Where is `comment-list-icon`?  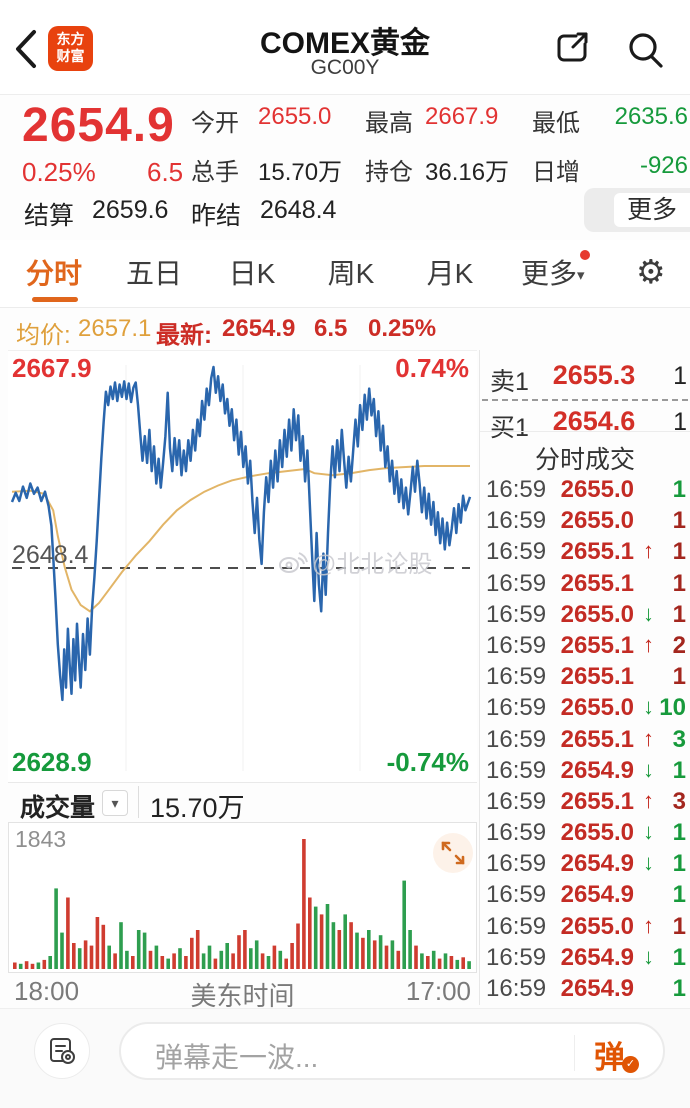 comment-list-icon is located at coordinates (62, 1051).